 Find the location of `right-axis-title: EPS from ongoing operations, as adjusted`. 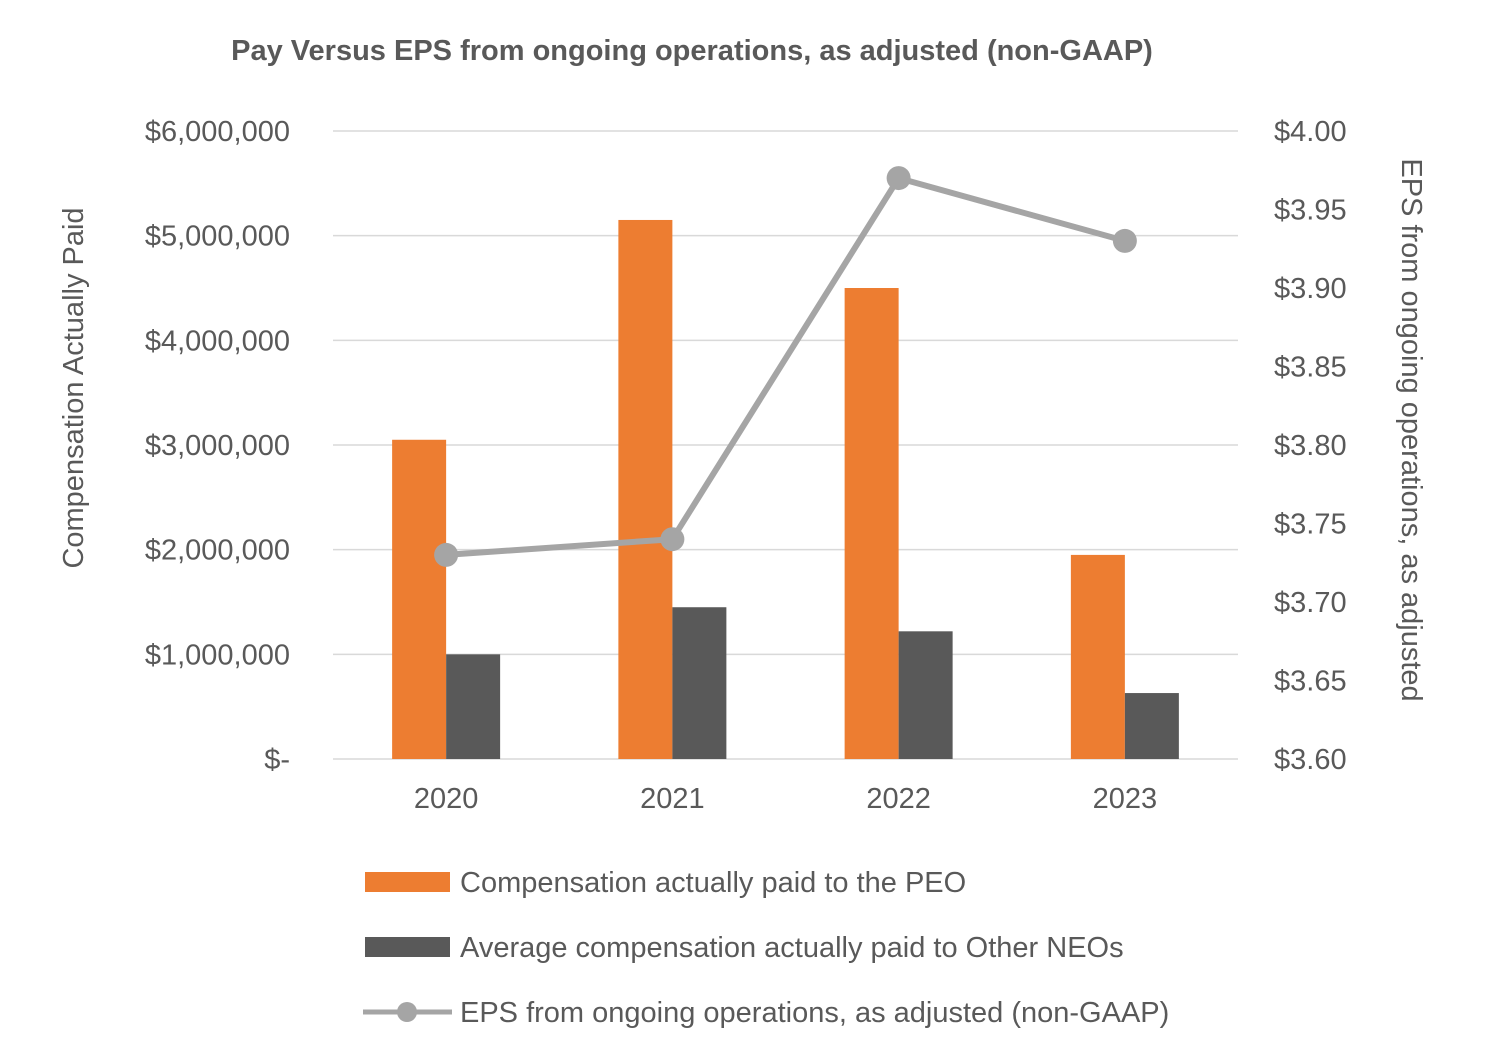

right-axis-title: EPS from ongoing operations, as adjusted is located at coordinates (1411, 429).